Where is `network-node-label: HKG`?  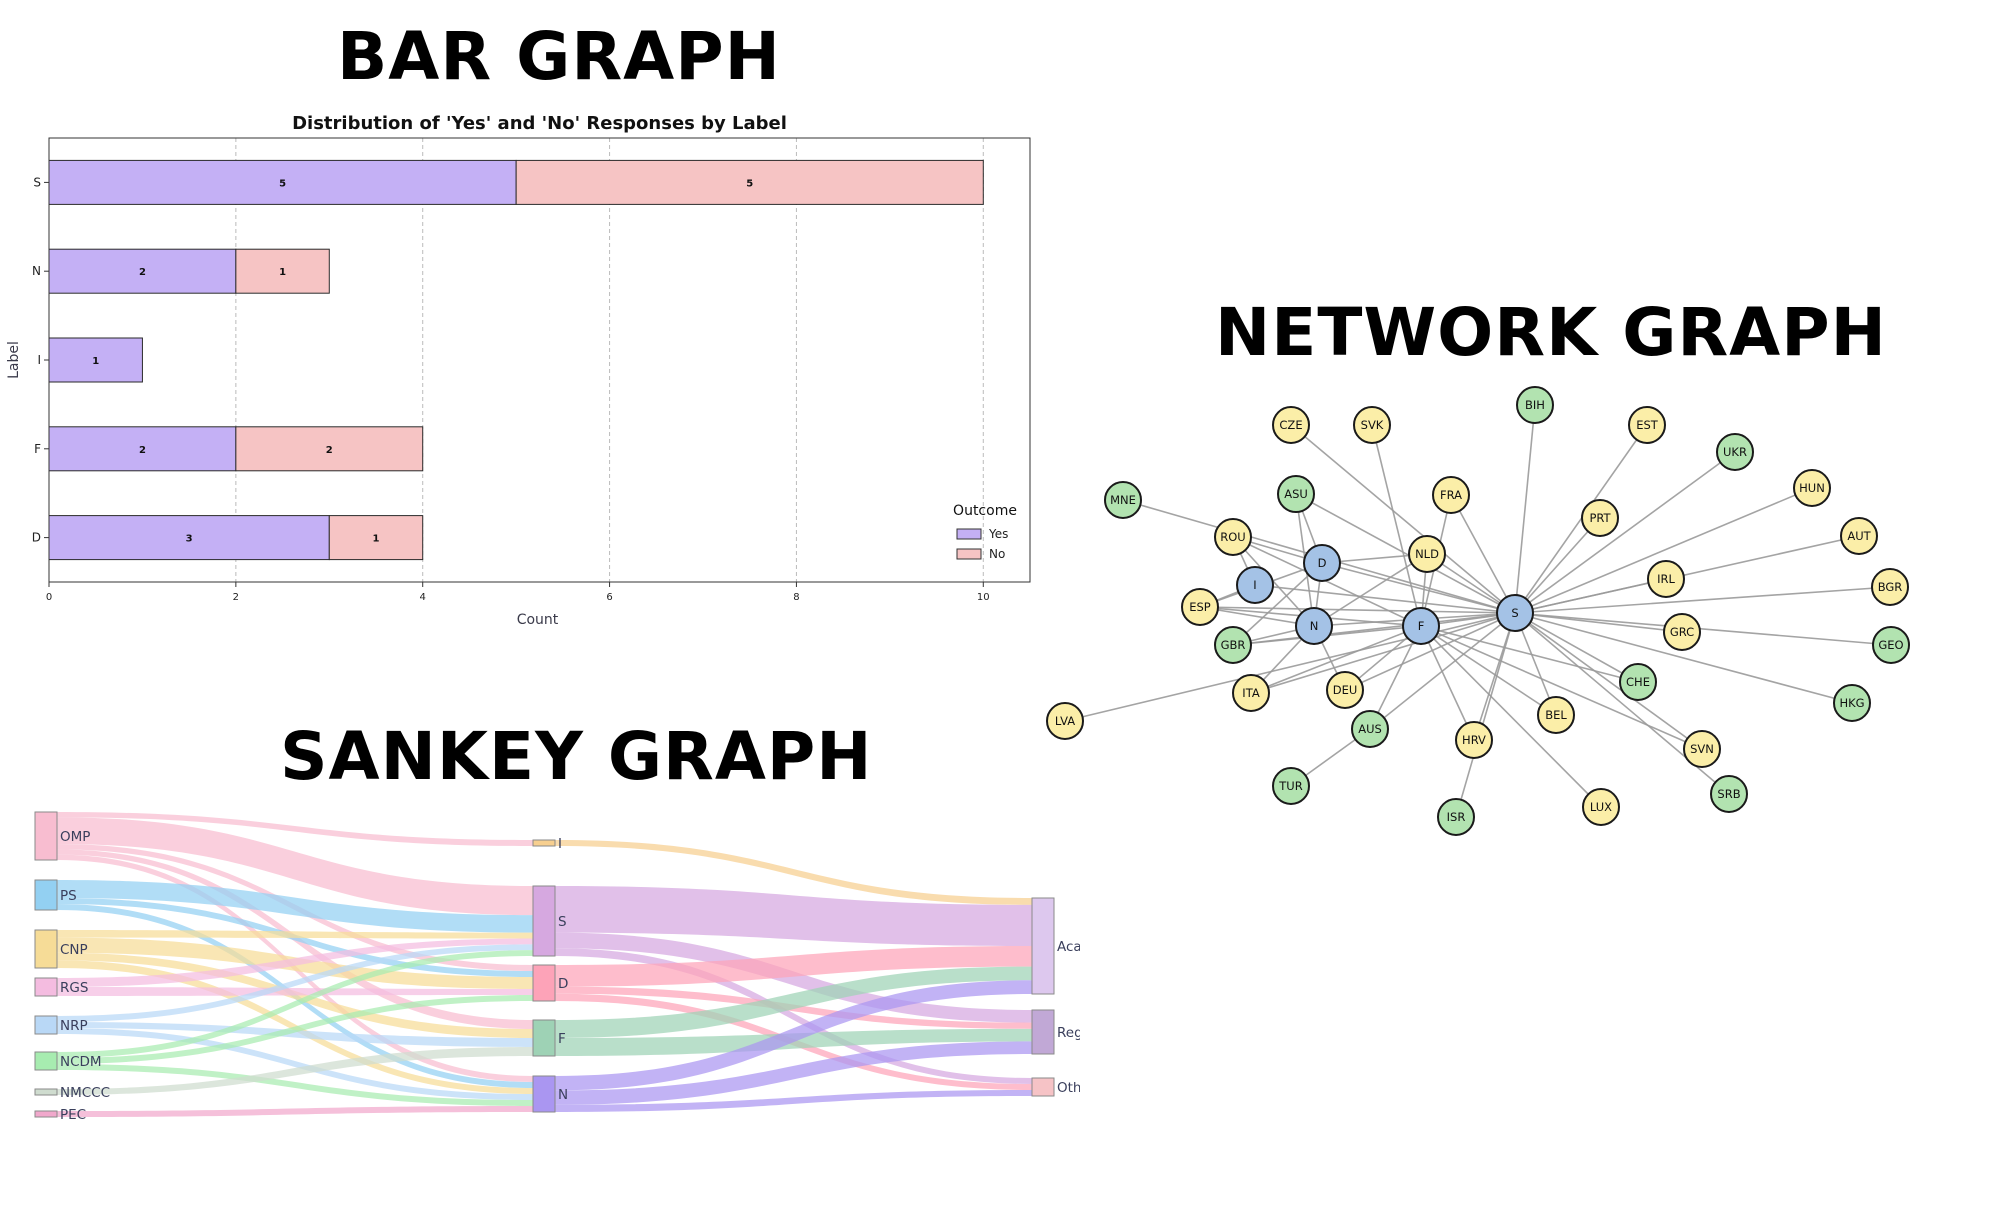
network-node-label: HKG is located at coordinates (1851, 703).